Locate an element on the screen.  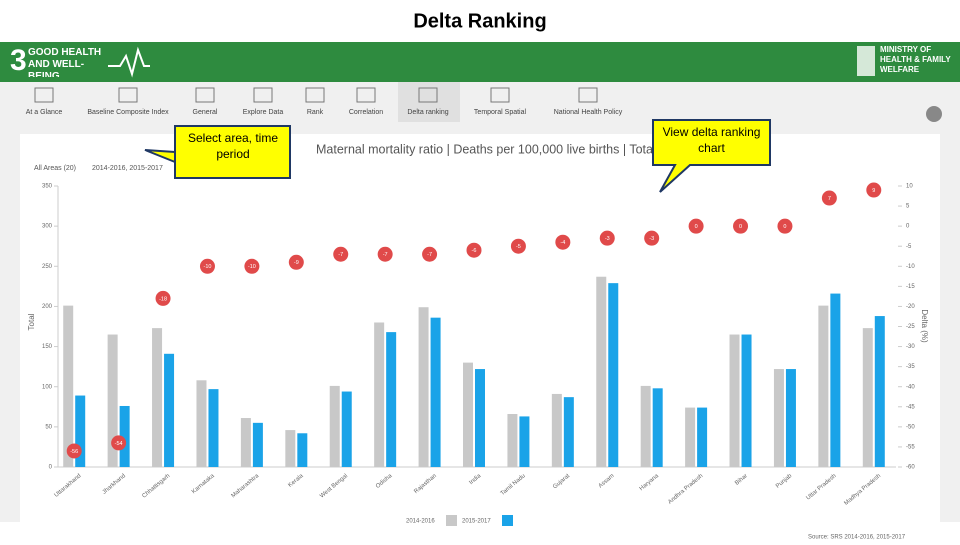
delta-label: -3 is located at coordinates (607, 239).